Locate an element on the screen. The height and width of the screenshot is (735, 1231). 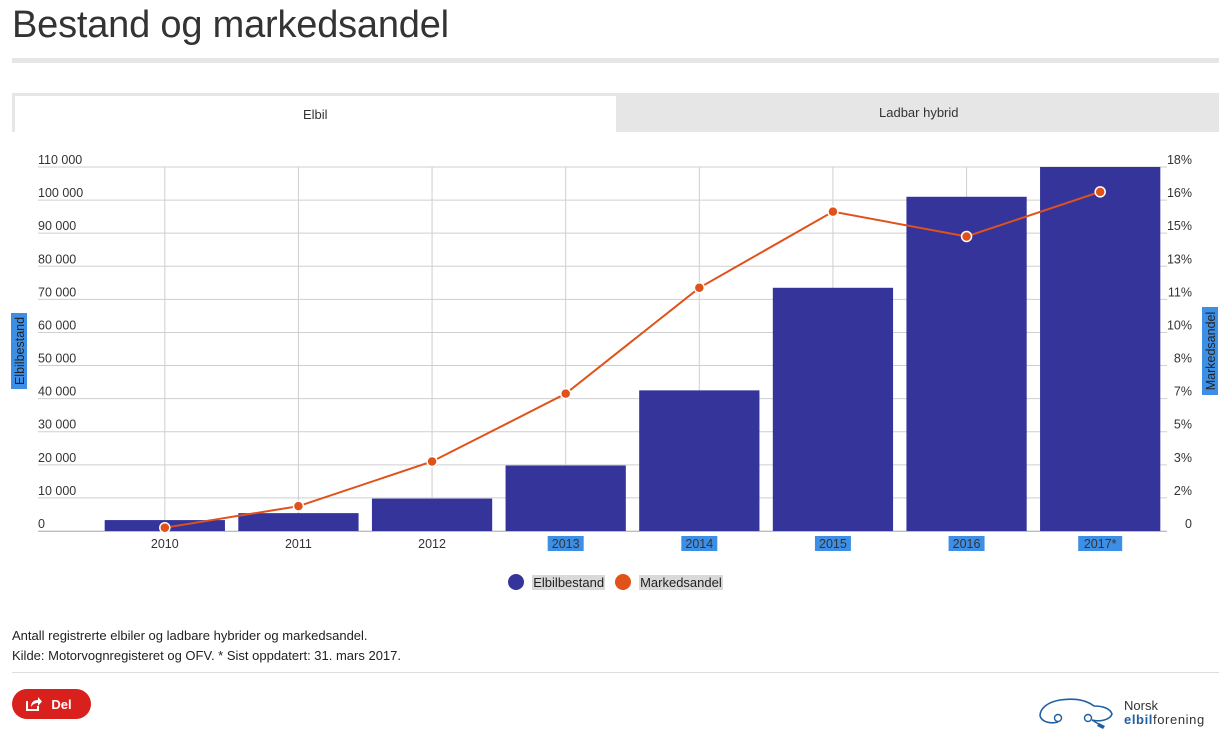
y-axis-title-highlight is located at coordinates (19, 351).